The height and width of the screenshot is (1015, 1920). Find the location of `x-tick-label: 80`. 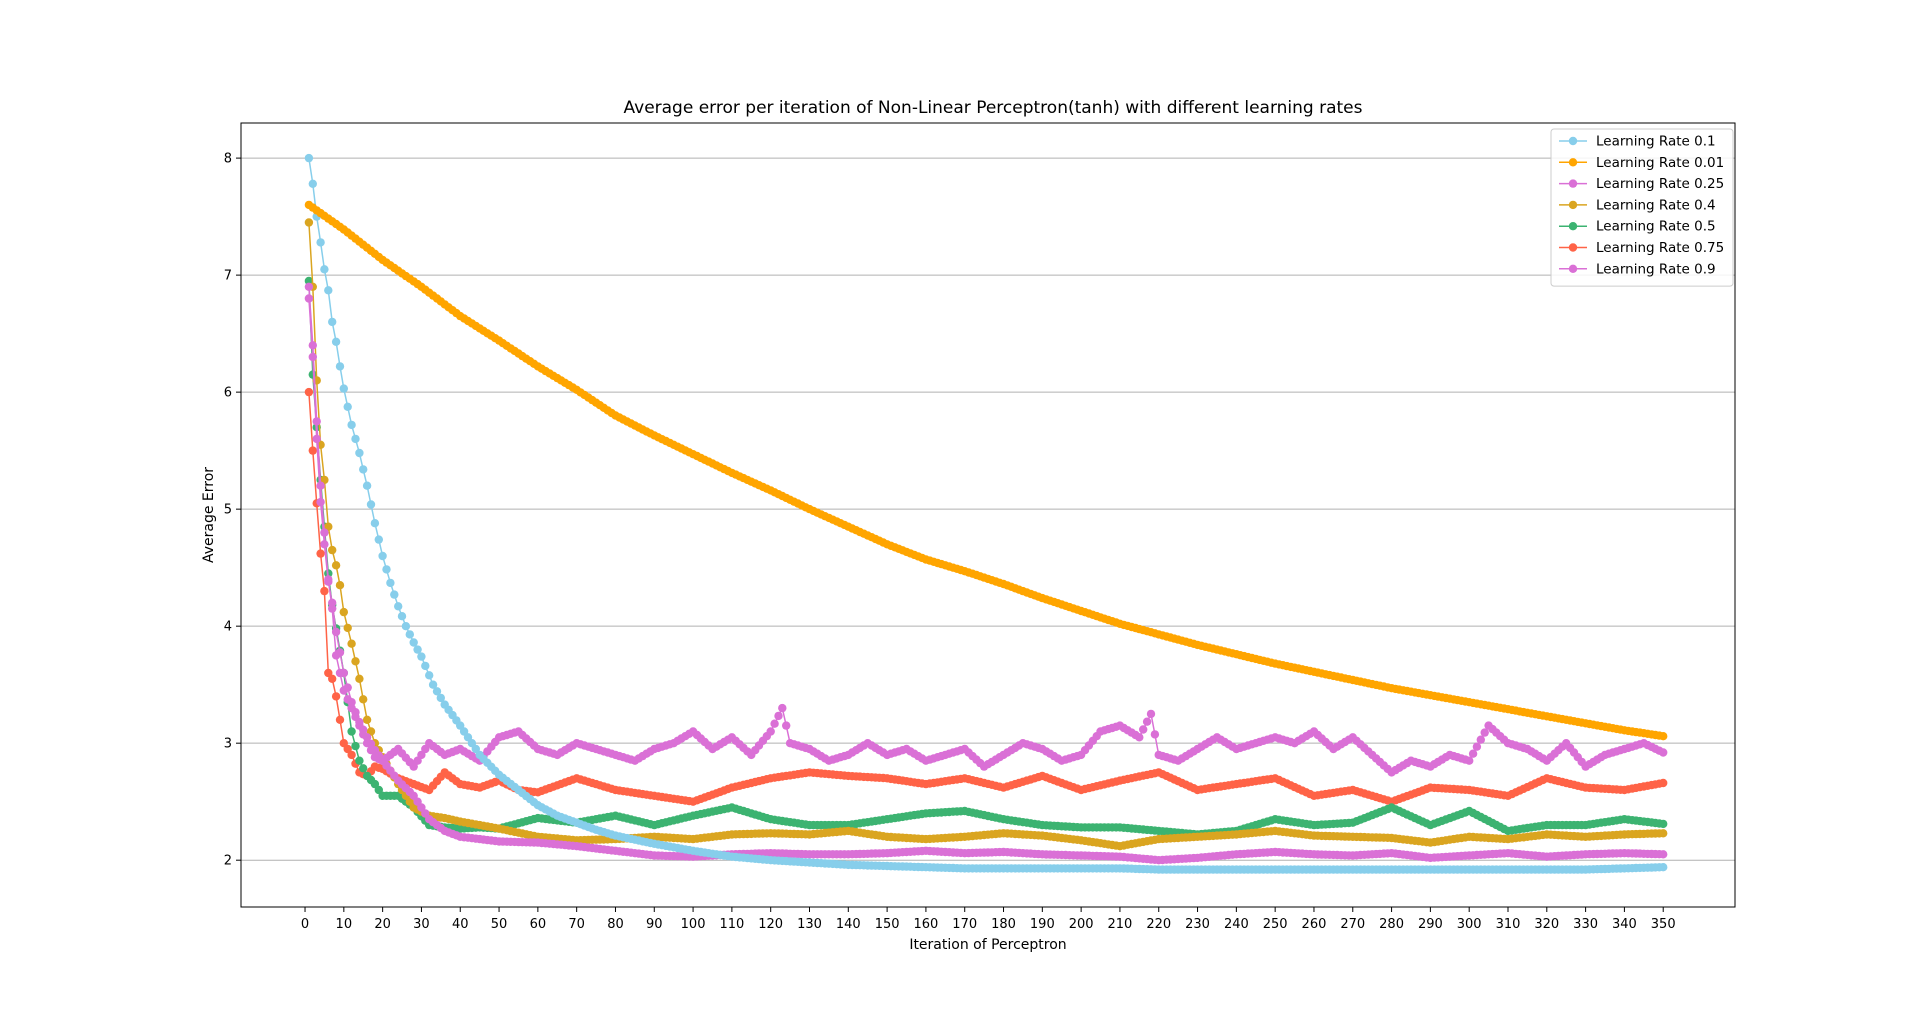

x-tick-label: 80 is located at coordinates (615, 924).